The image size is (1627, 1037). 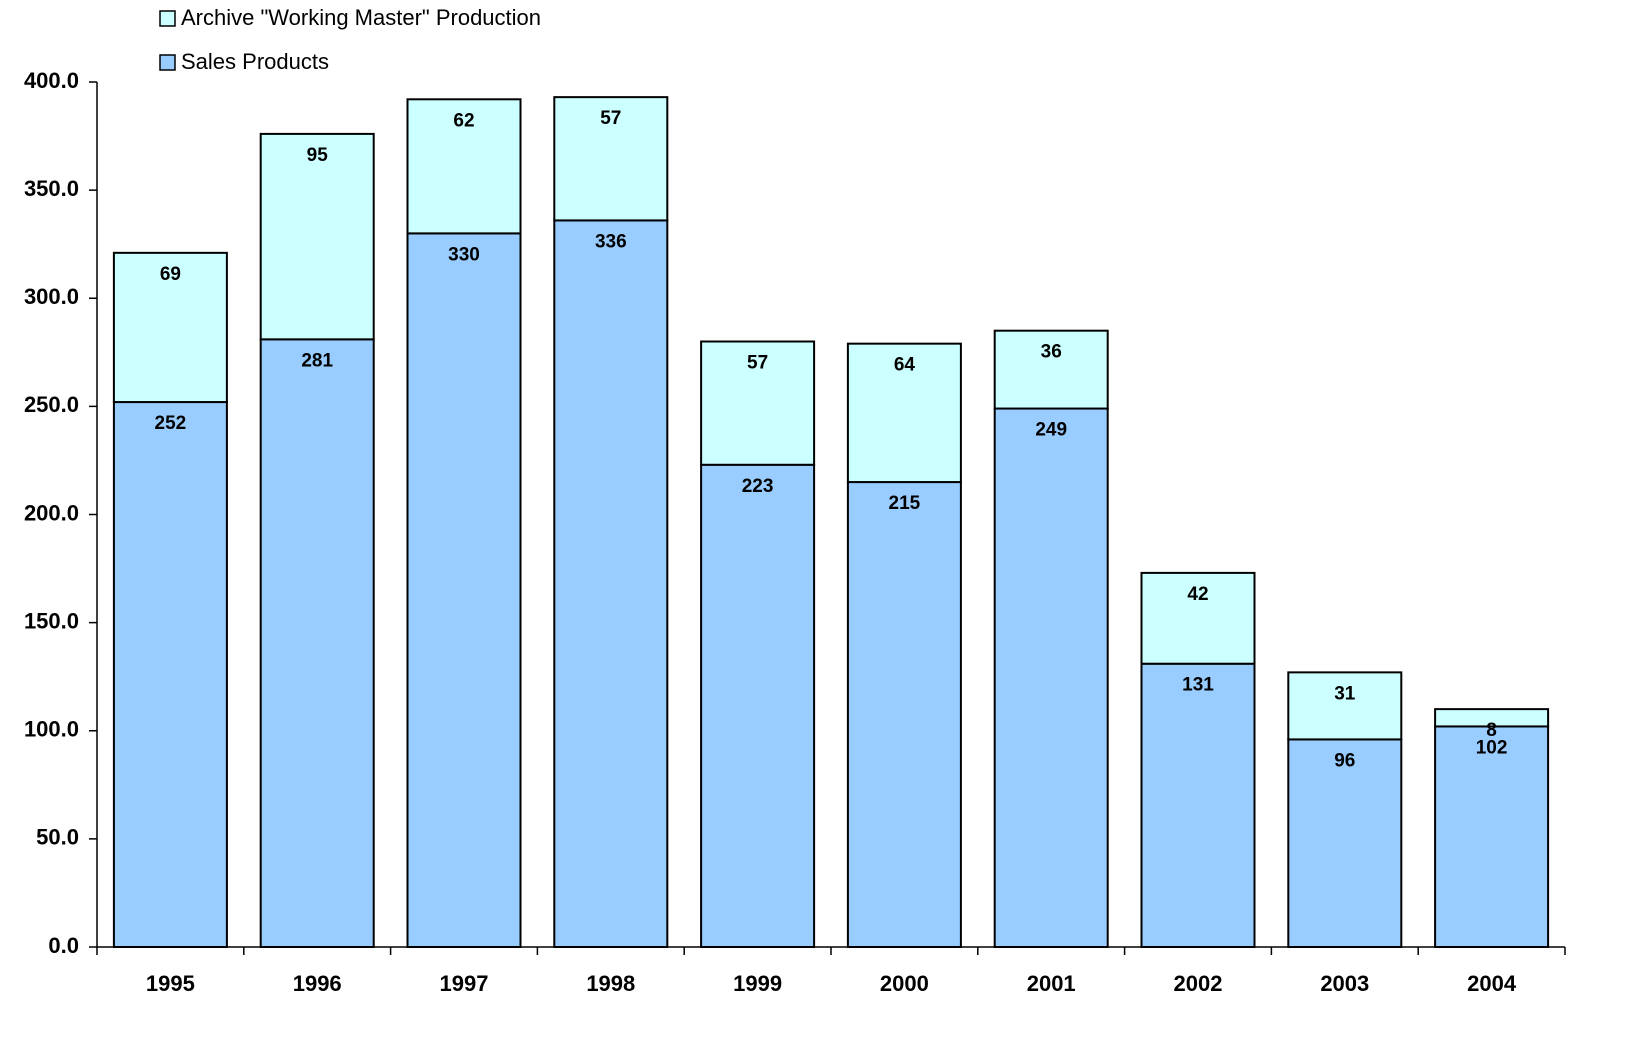 I want to click on x-tick-label: 2002, so click(x=1198, y=983).